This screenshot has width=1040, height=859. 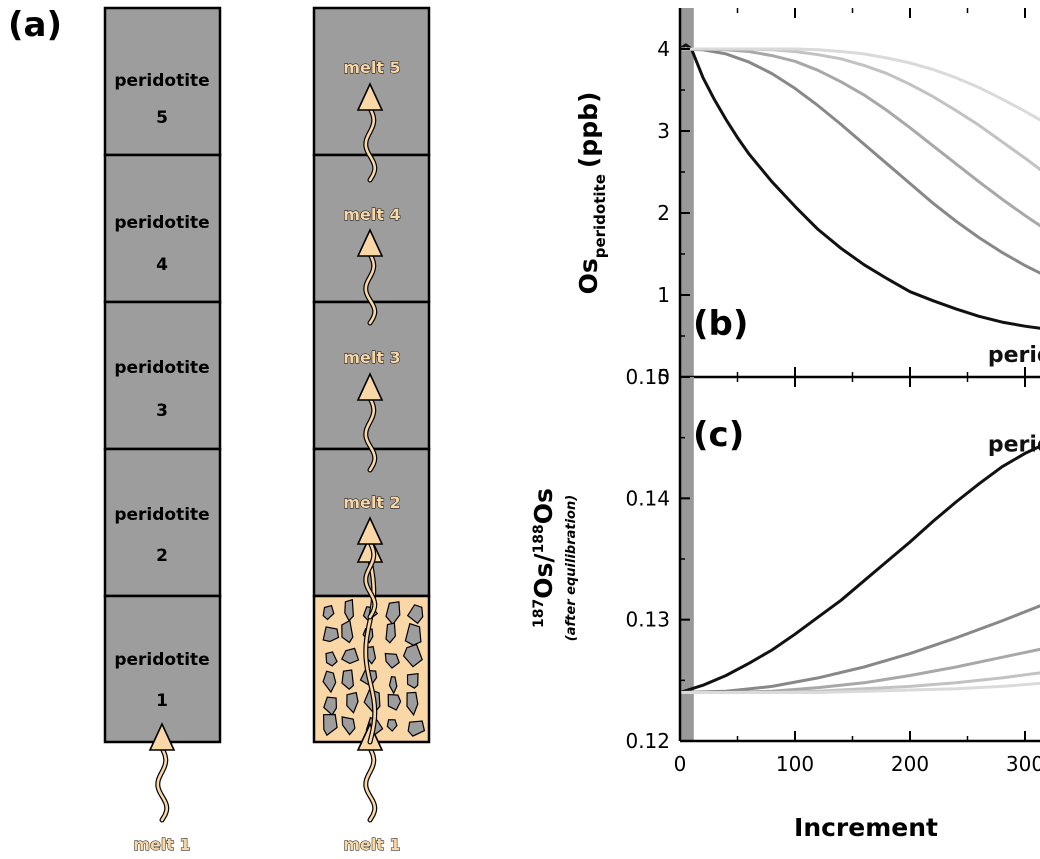 I want to click on arrow-melt-1-right-shaft, so click(x=370, y=784).